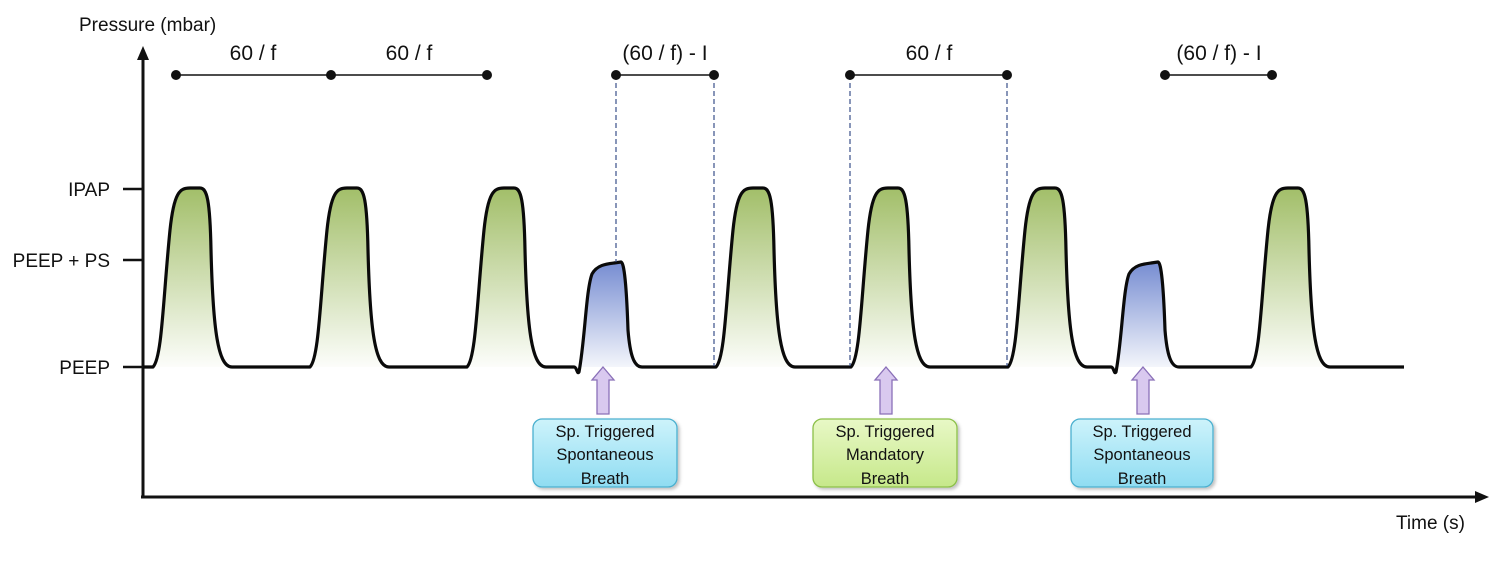 The width and height of the screenshot is (1500, 563). I want to click on x-axis-arrowhead, so click(1482, 497).